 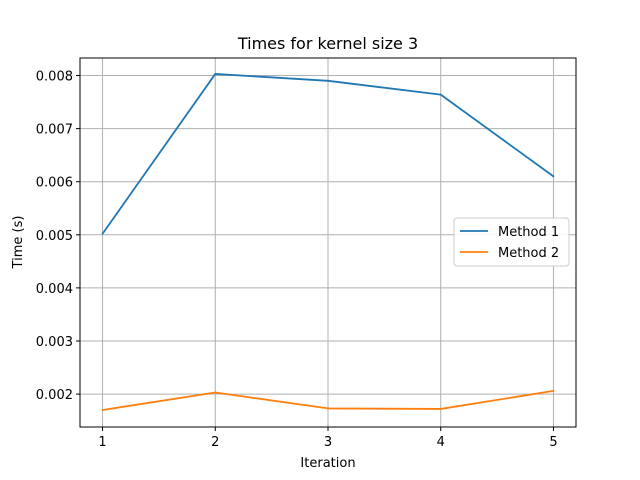 I want to click on legend: Method 1 Method 2, so click(x=511, y=242).